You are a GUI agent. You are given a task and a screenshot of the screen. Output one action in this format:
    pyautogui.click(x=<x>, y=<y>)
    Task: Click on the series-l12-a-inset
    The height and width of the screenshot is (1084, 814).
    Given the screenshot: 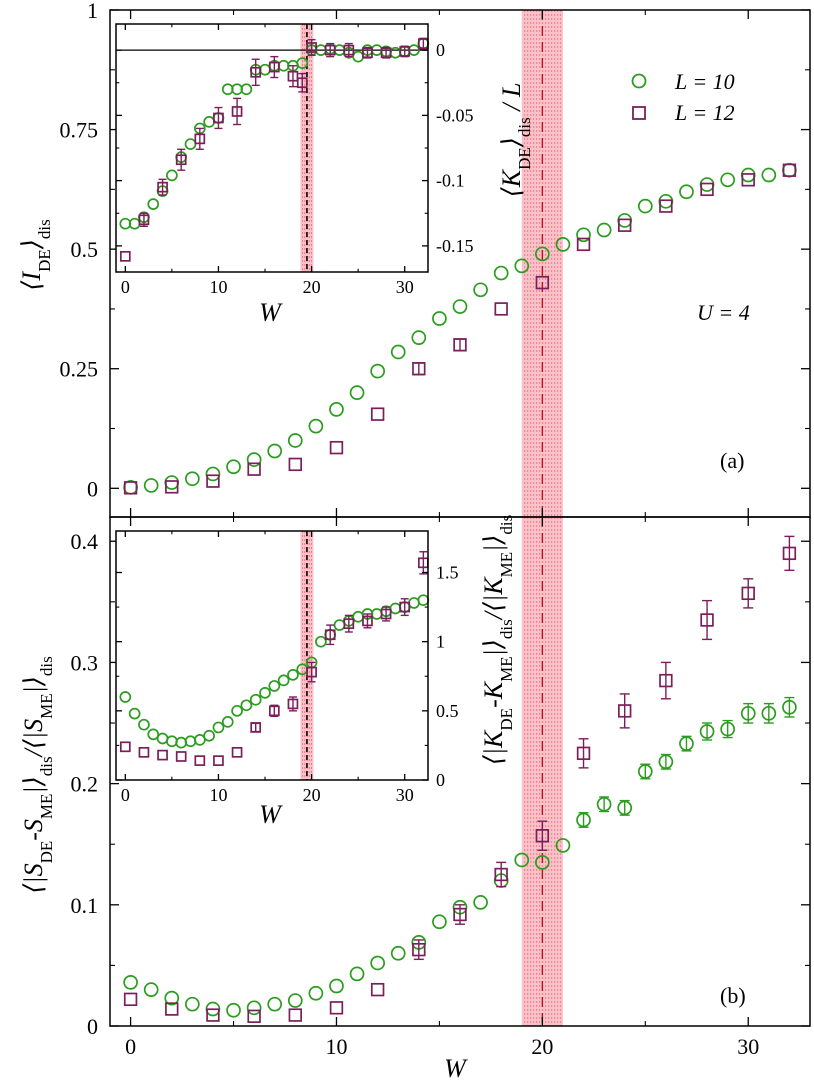 What is the action you would take?
    pyautogui.click(x=274, y=149)
    